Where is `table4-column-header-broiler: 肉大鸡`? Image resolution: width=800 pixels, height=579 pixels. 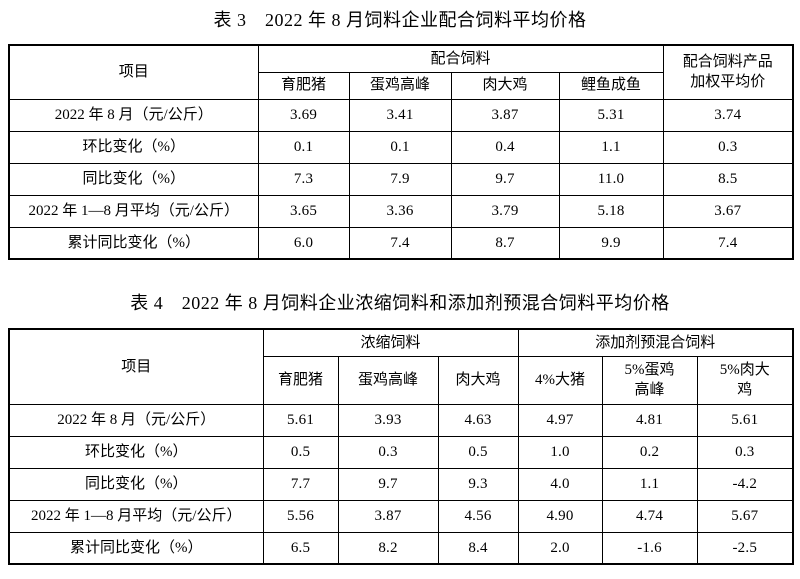
table4-column-header-broiler: 肉大鸡 is located at coordinates (478, 380).